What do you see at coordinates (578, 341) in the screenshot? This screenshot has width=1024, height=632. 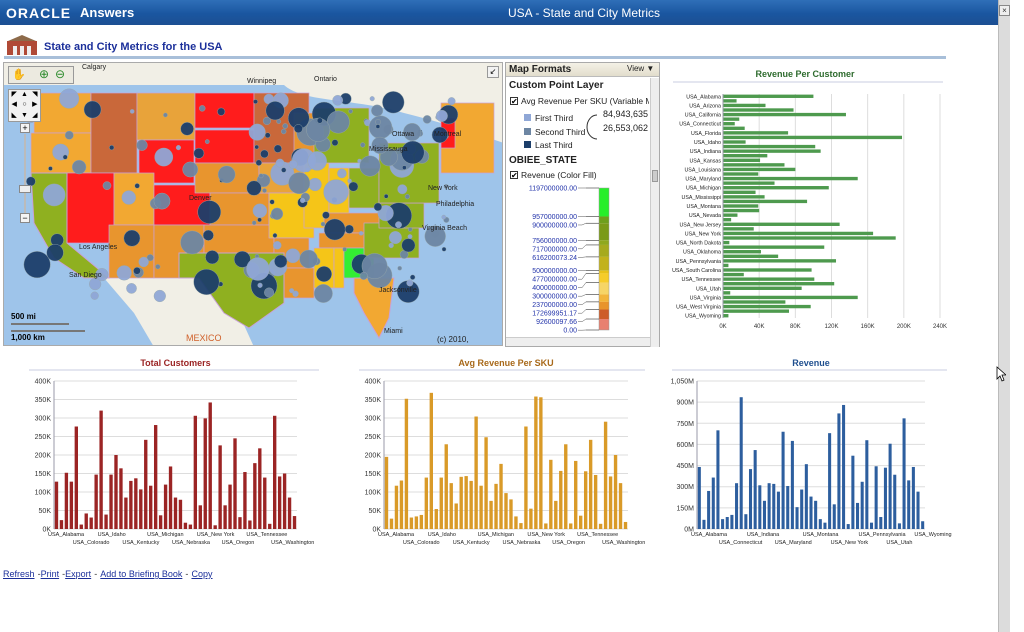 I see `horizontal-scrollbar` at bounding box center [578, 341].